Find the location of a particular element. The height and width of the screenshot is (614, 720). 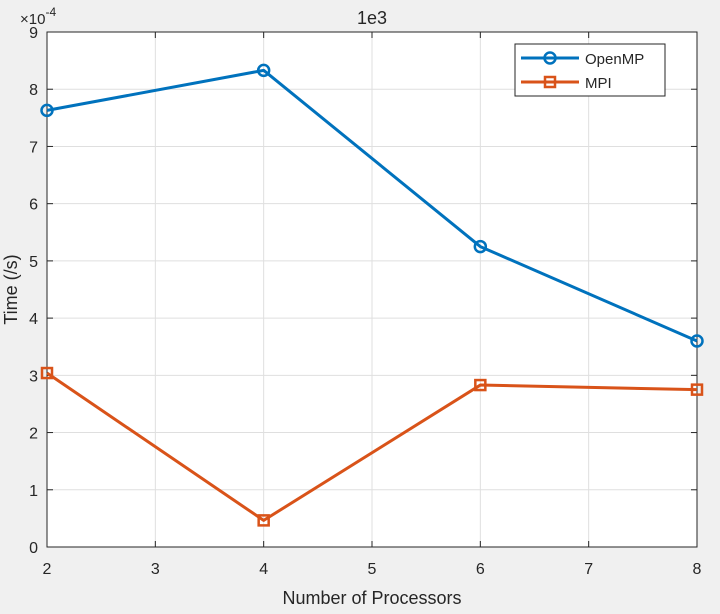

legend: OpenMP MPI is located at coordinates (590, 70).